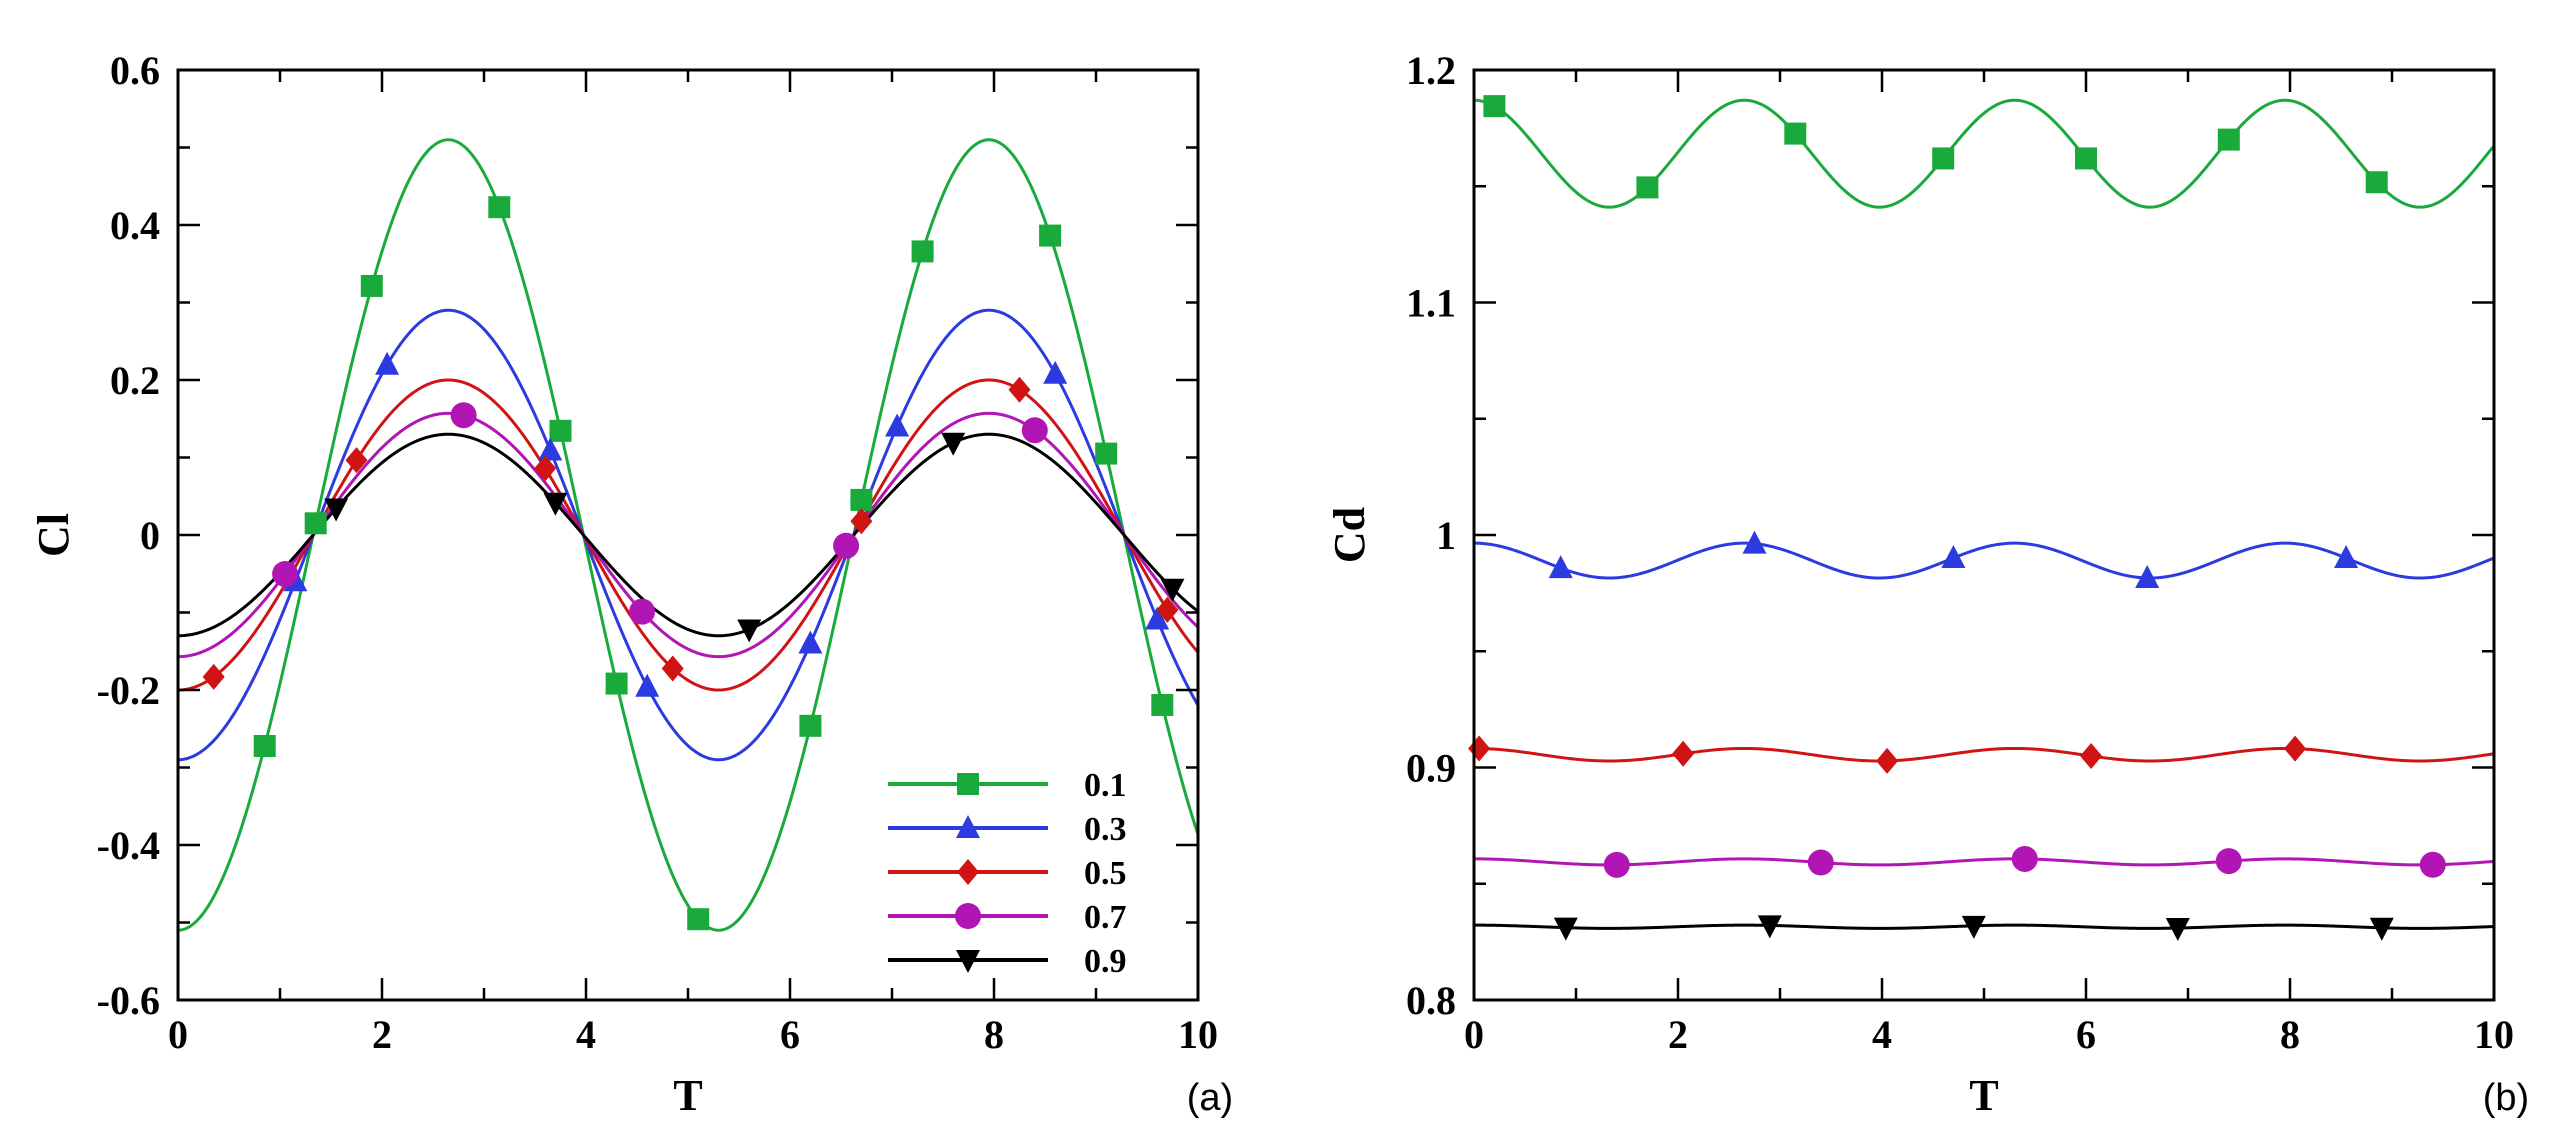 This screenshot has height=1134, width=2551. Describe the element at coordinates (1105, 917) in the screenshot. I see `legend-label: 0.7` at that location.